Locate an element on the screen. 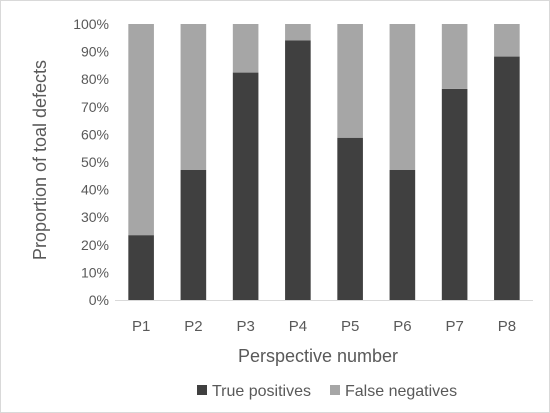  y-tick-label: 90% is located at coordinates (95, 52).